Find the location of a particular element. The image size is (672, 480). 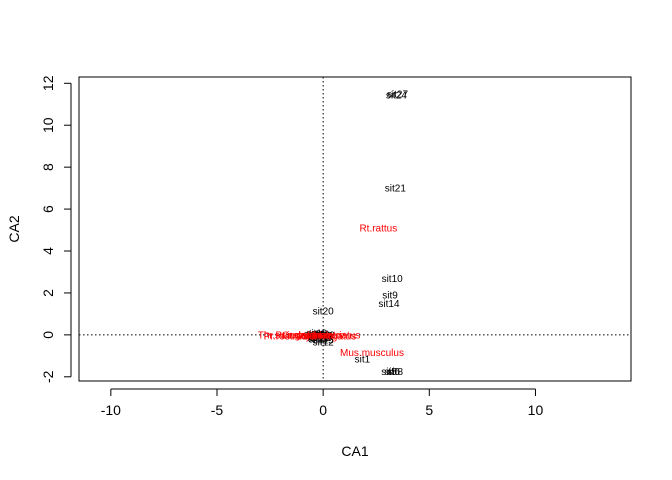

site-point-label: sit15 is located at coordinates (323, 336).